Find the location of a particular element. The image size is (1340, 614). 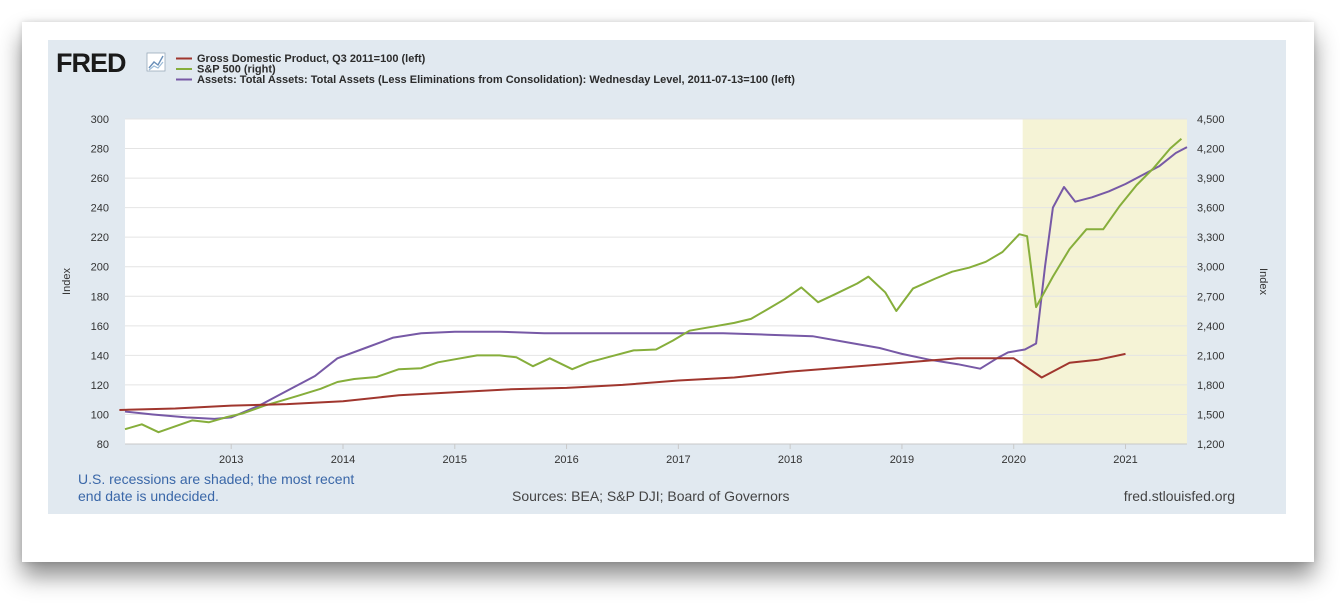

y-right-tick-label: 1,800 is located at coordinates (1211, 386).